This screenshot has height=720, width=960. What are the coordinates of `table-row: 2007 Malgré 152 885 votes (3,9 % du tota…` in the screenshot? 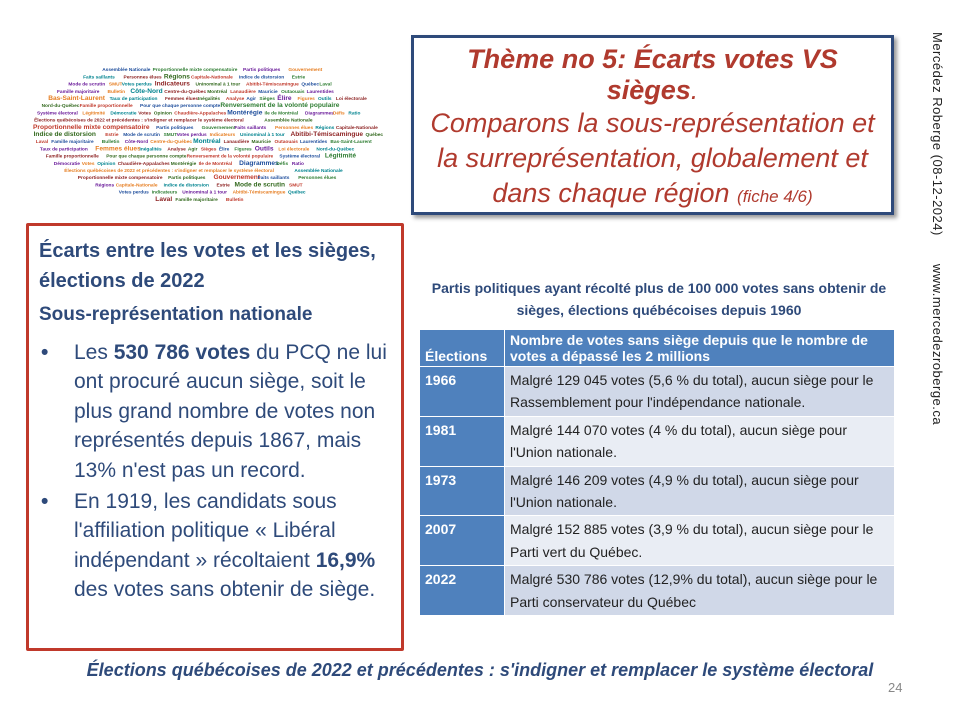 It's located at (657, 541).